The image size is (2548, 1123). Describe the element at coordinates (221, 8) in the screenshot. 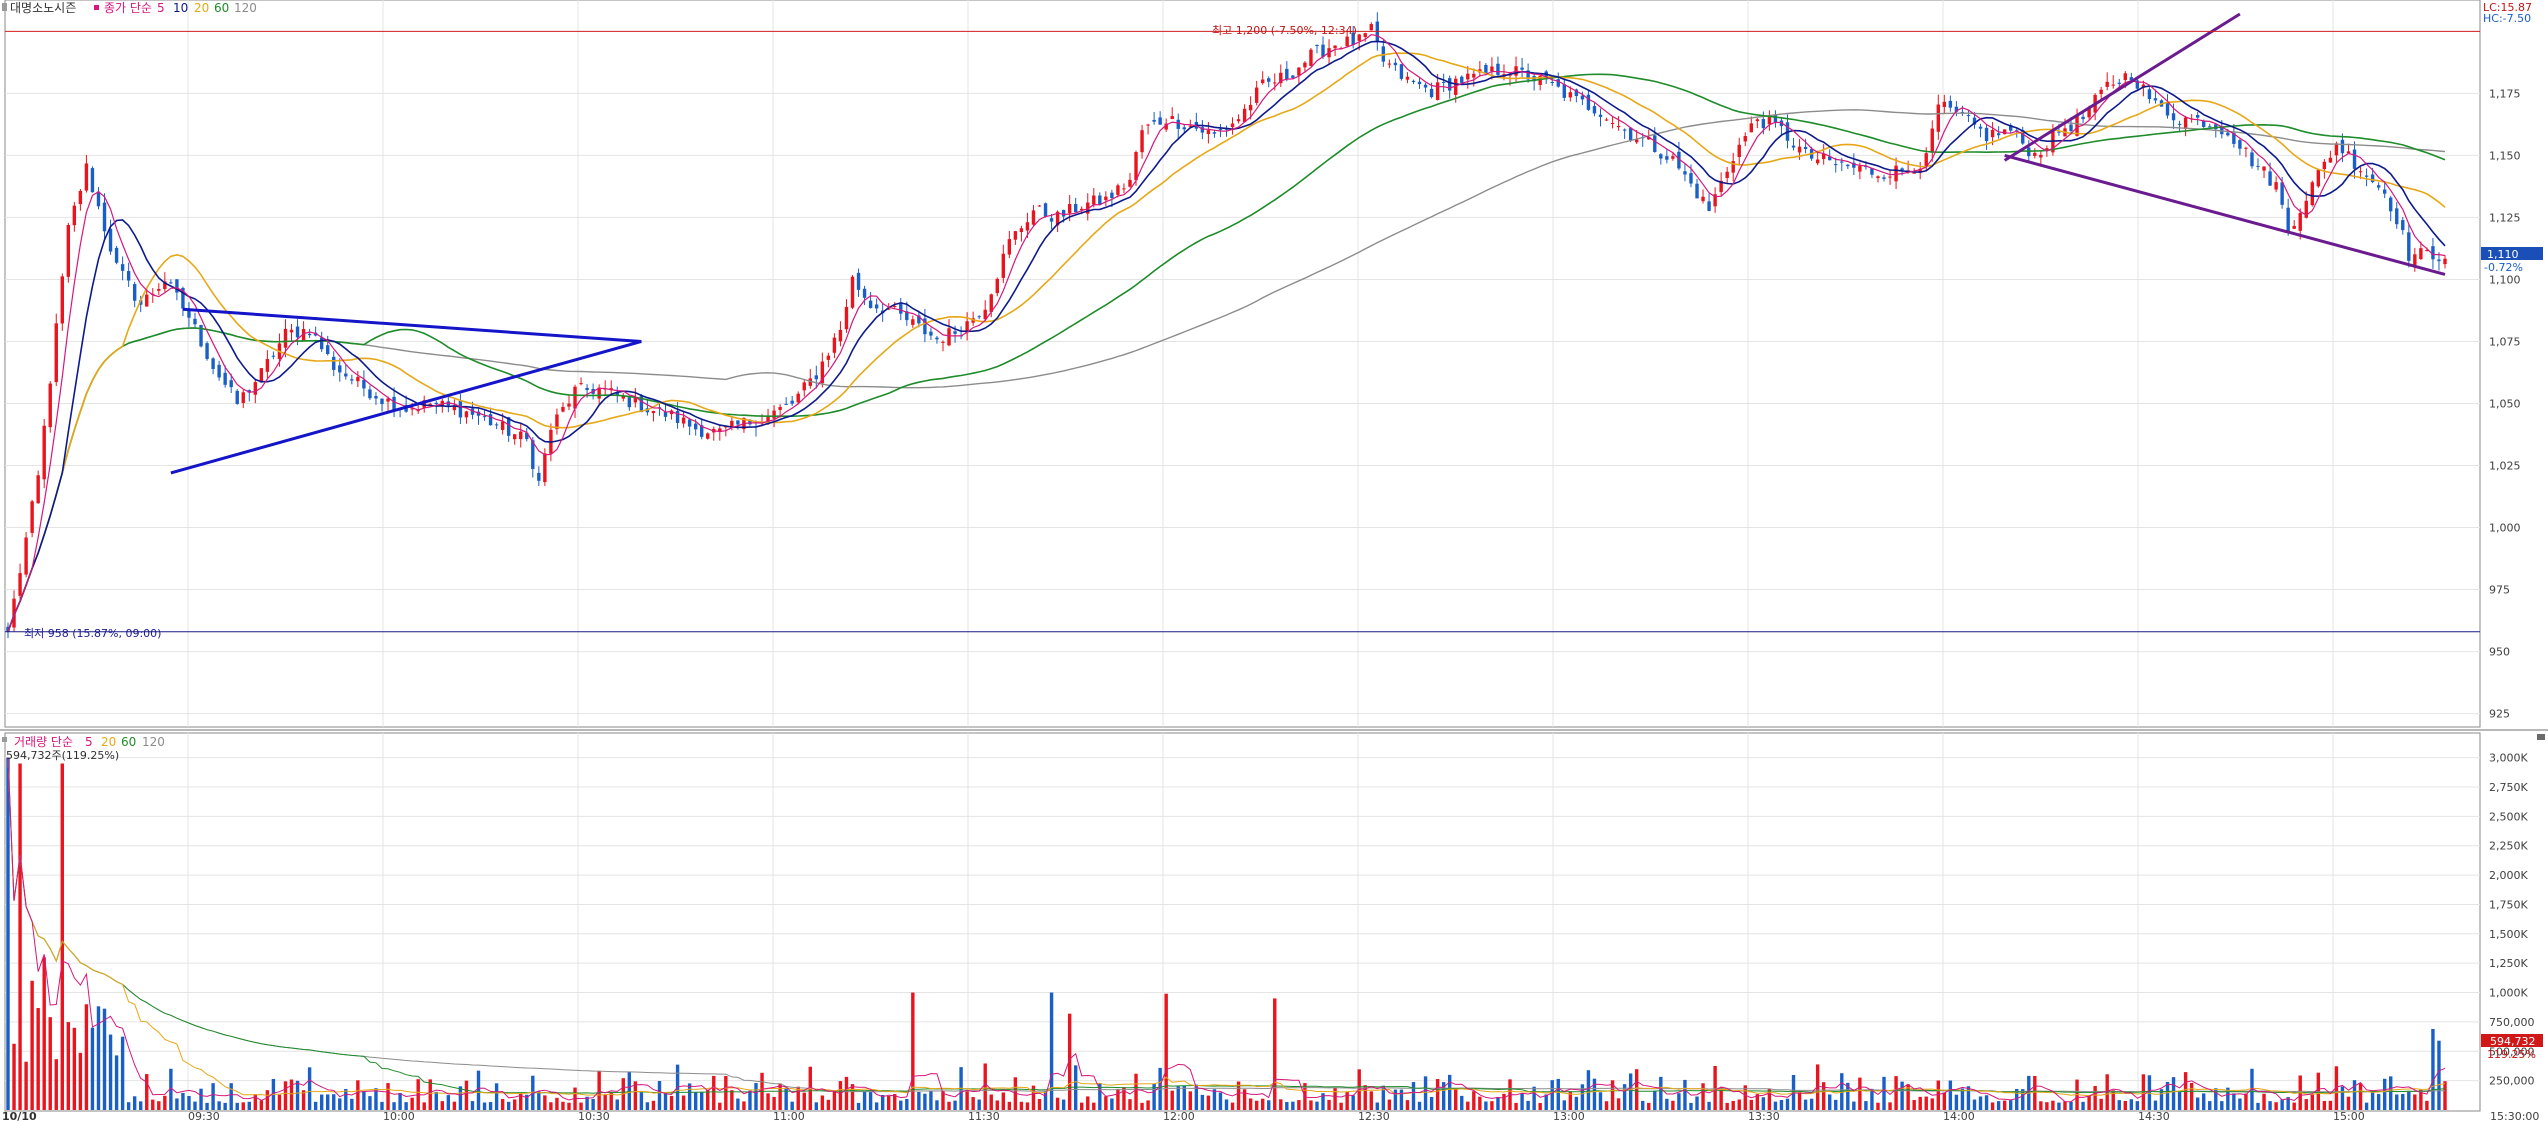

I see `ma-legend-60: 60` at that location.